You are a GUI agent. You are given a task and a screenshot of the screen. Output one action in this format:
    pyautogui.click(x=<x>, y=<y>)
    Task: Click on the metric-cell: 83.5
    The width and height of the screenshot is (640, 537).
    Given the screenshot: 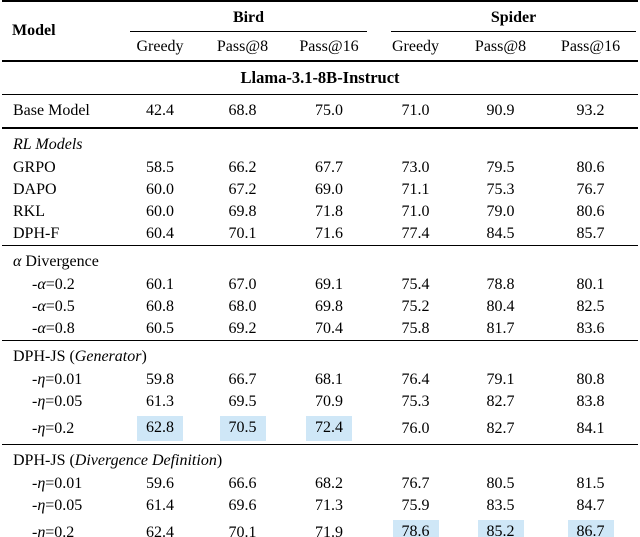 What is the action you would take?
    pyautogui.click(x=500, y=505)
    